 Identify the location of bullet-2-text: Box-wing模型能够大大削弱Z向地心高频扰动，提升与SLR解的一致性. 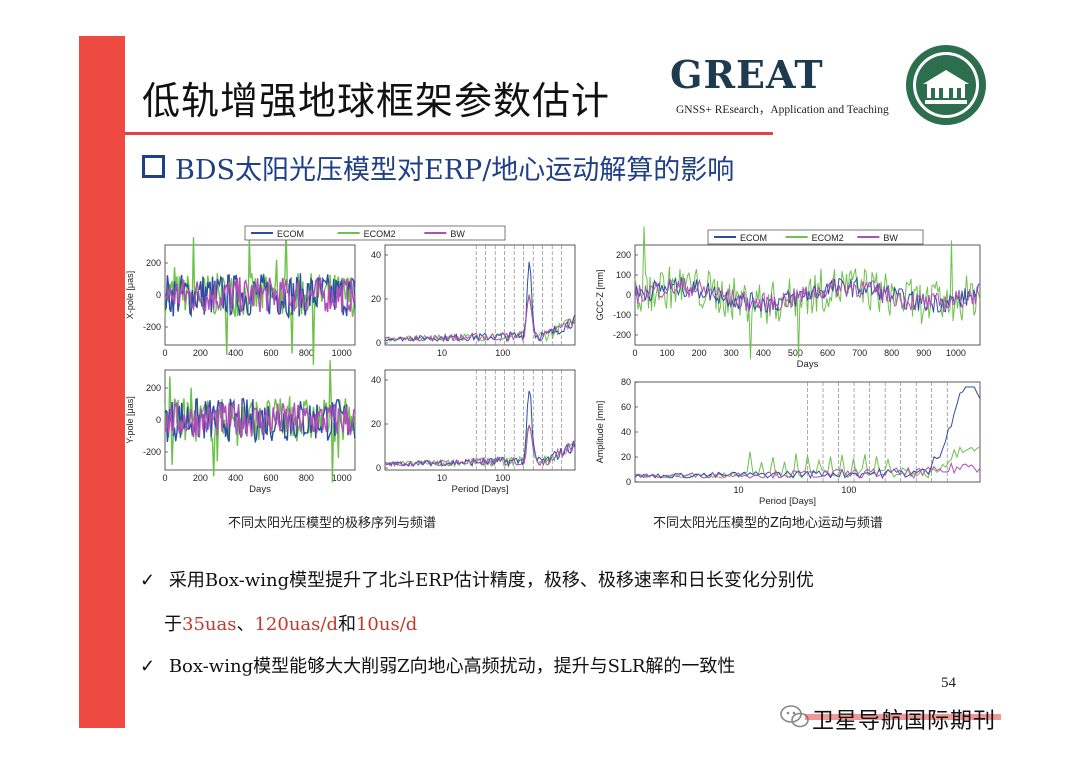
(452, 666).